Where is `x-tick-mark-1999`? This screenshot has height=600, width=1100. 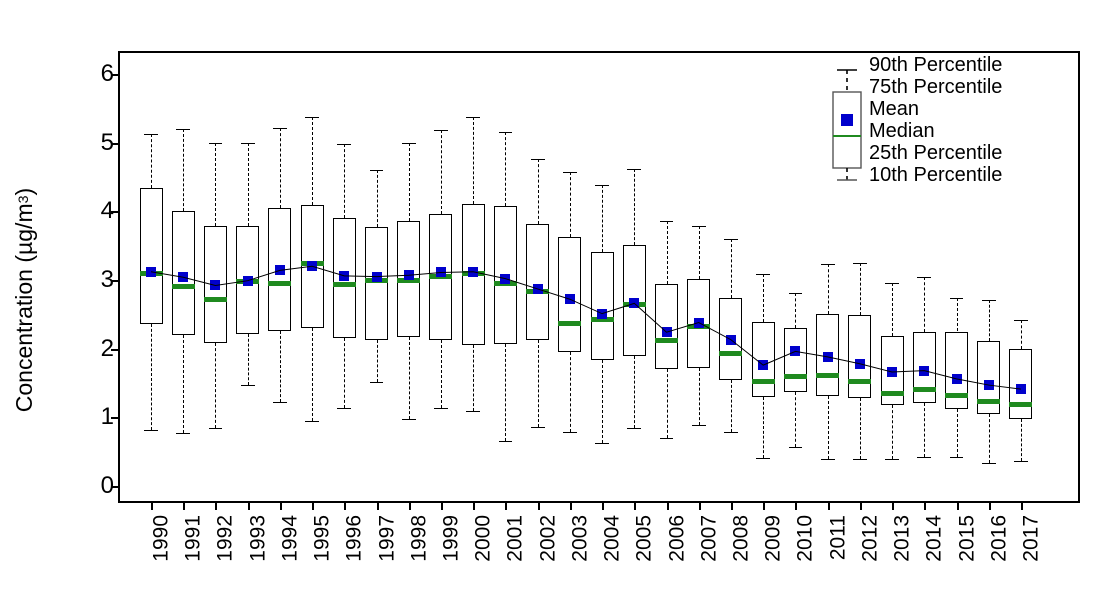
x-tick-mark-1999 is located at coordinates (441, 505).